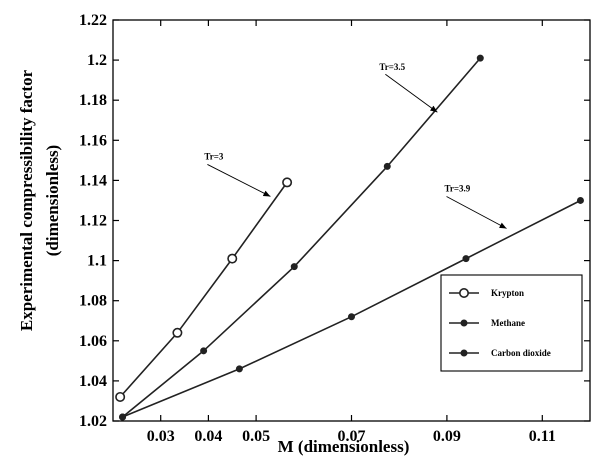 This screenshot has width=597, height=459. What do you see at coordinates (161, 436) in the screenshot?
I see `x-tick-label: 0.03` at bounding box center [161, 436].